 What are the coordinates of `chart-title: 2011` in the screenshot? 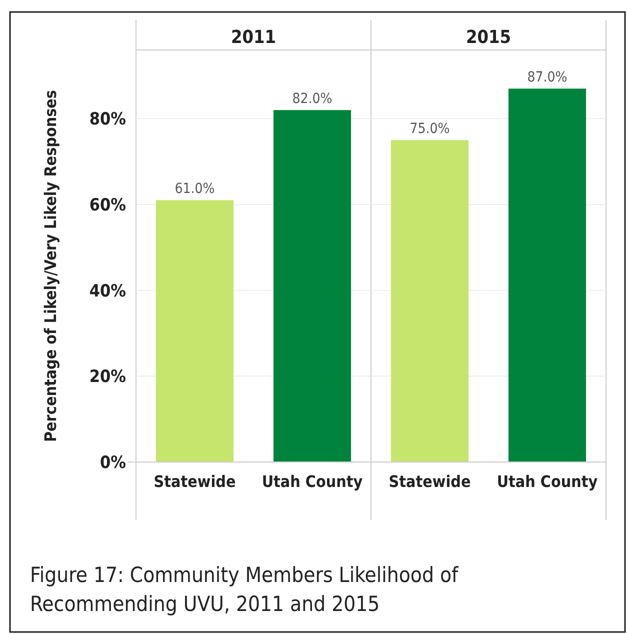 It's located at (253, 37).